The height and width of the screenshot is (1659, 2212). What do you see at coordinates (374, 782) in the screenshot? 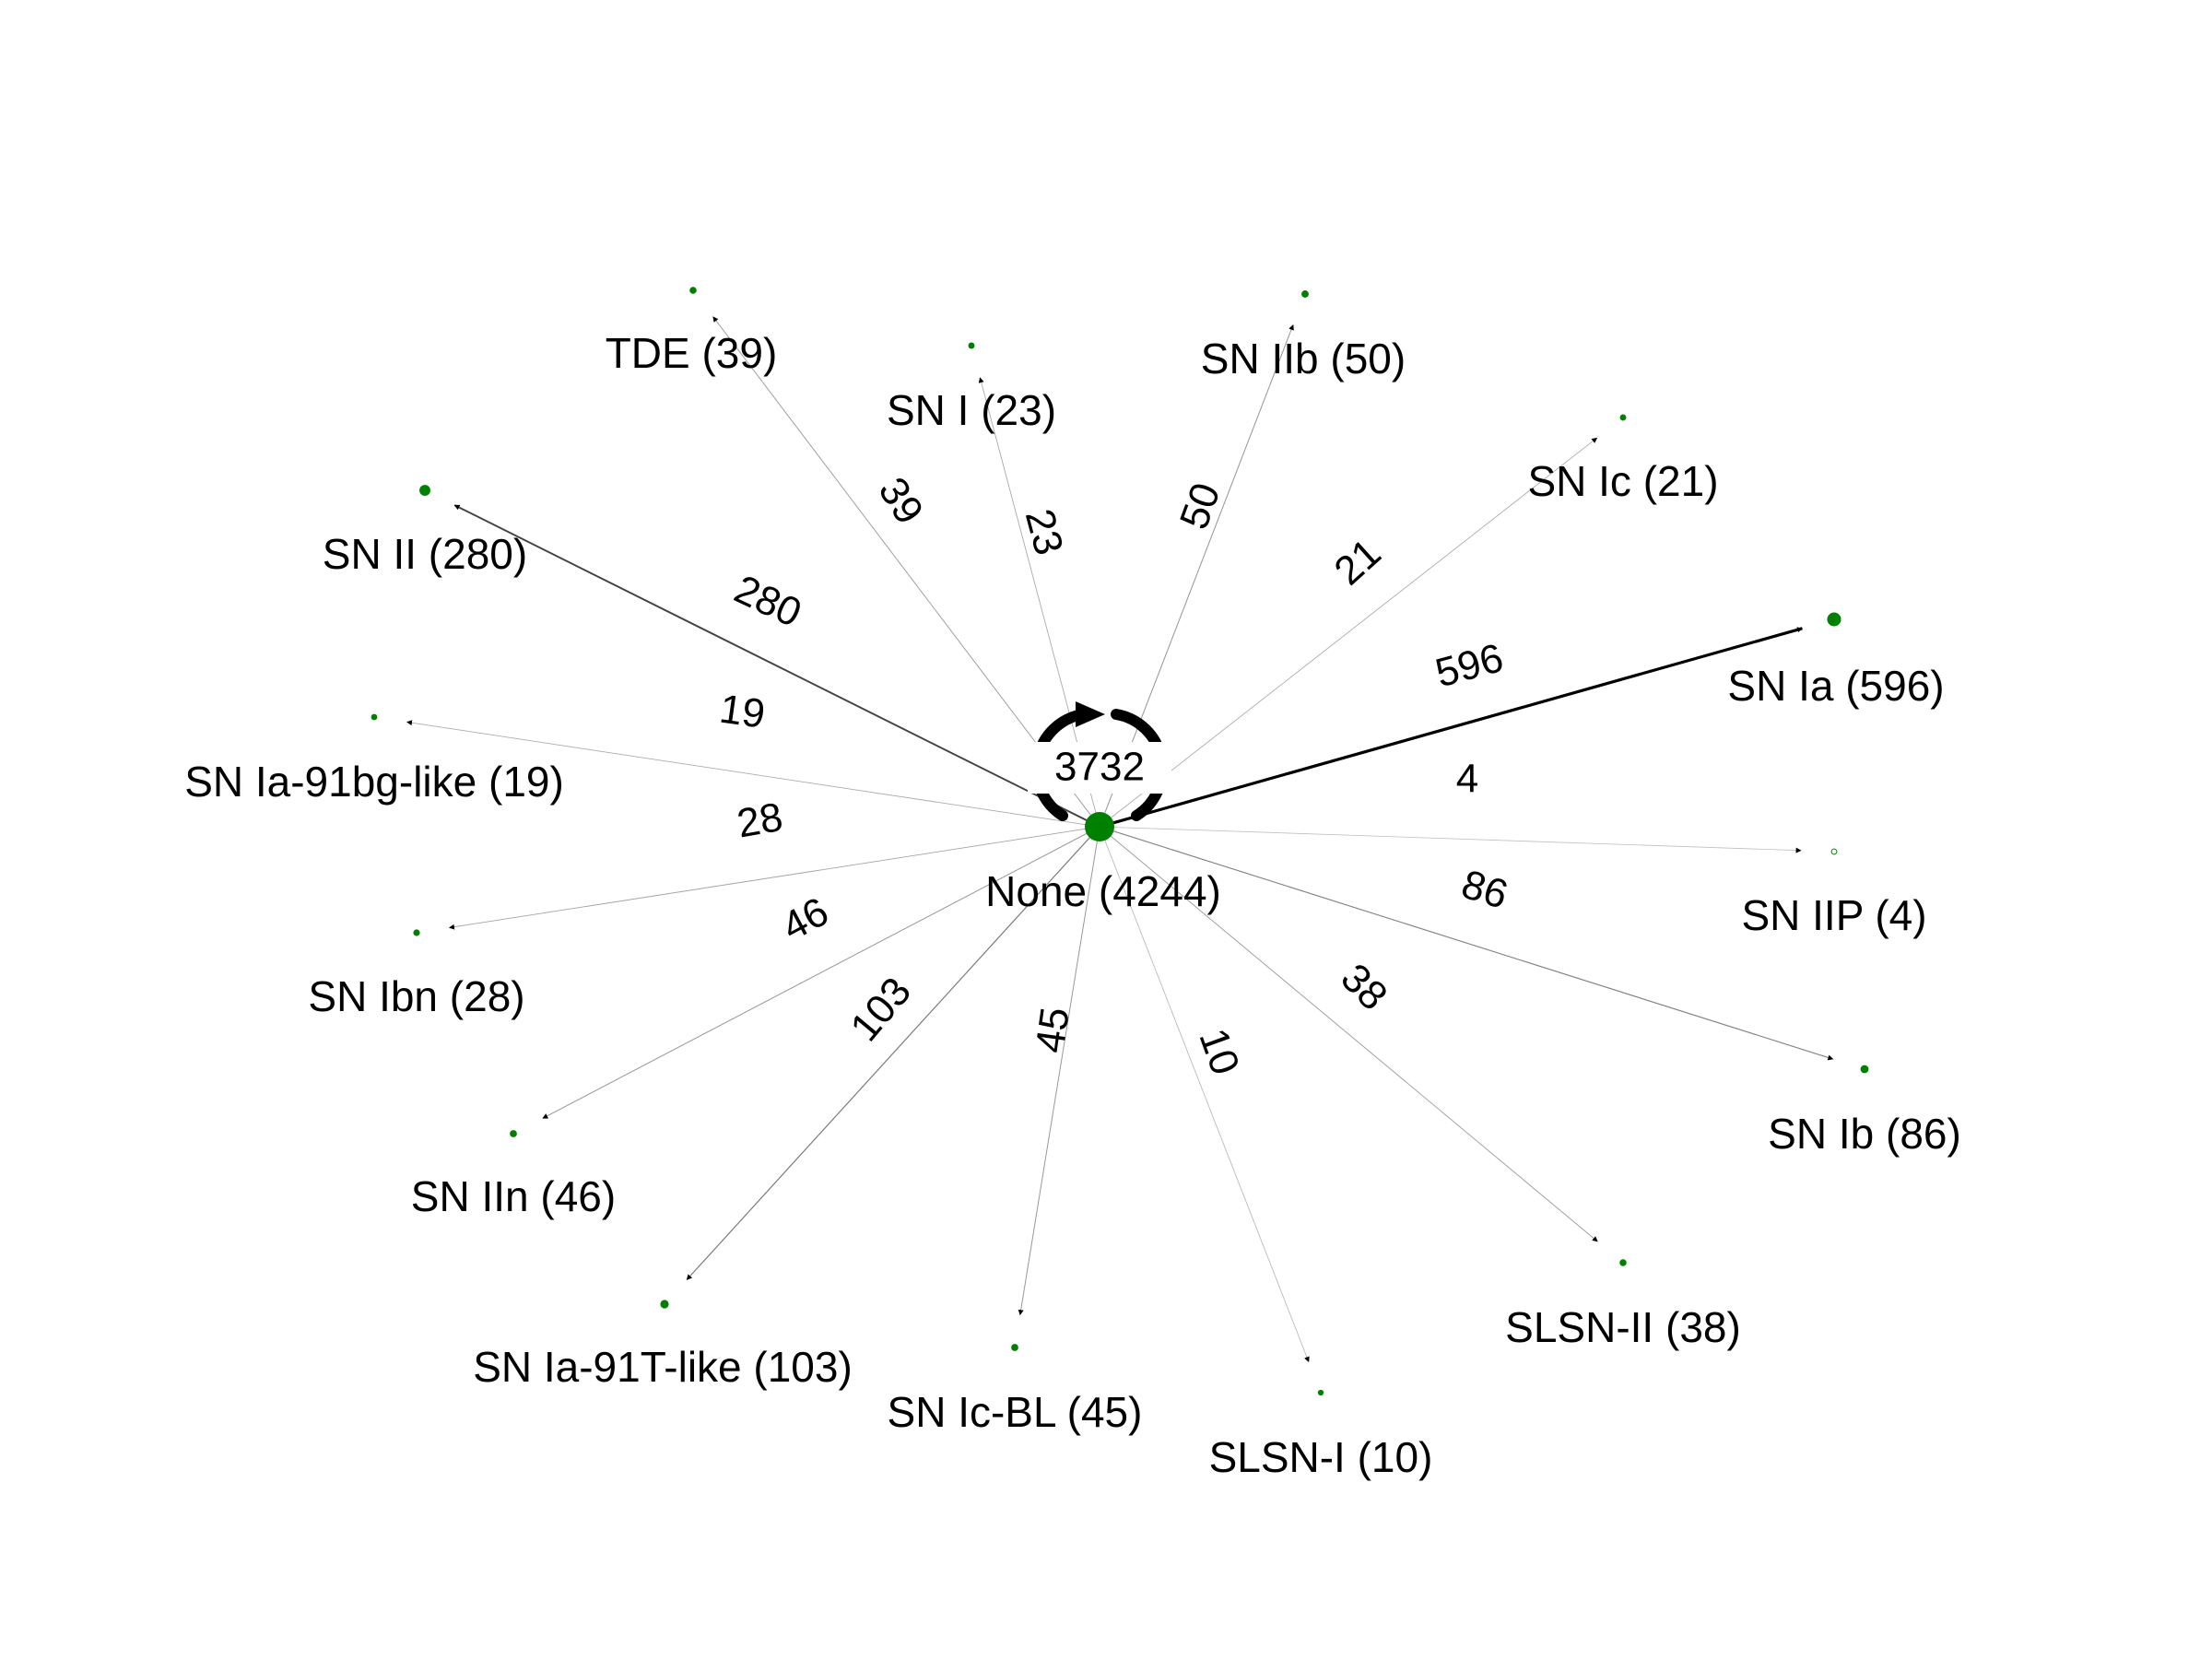
I see `node-label-sn-ia-91bg-like: SN Ia-91bg-like (19)` at bounding box center [374, 782].